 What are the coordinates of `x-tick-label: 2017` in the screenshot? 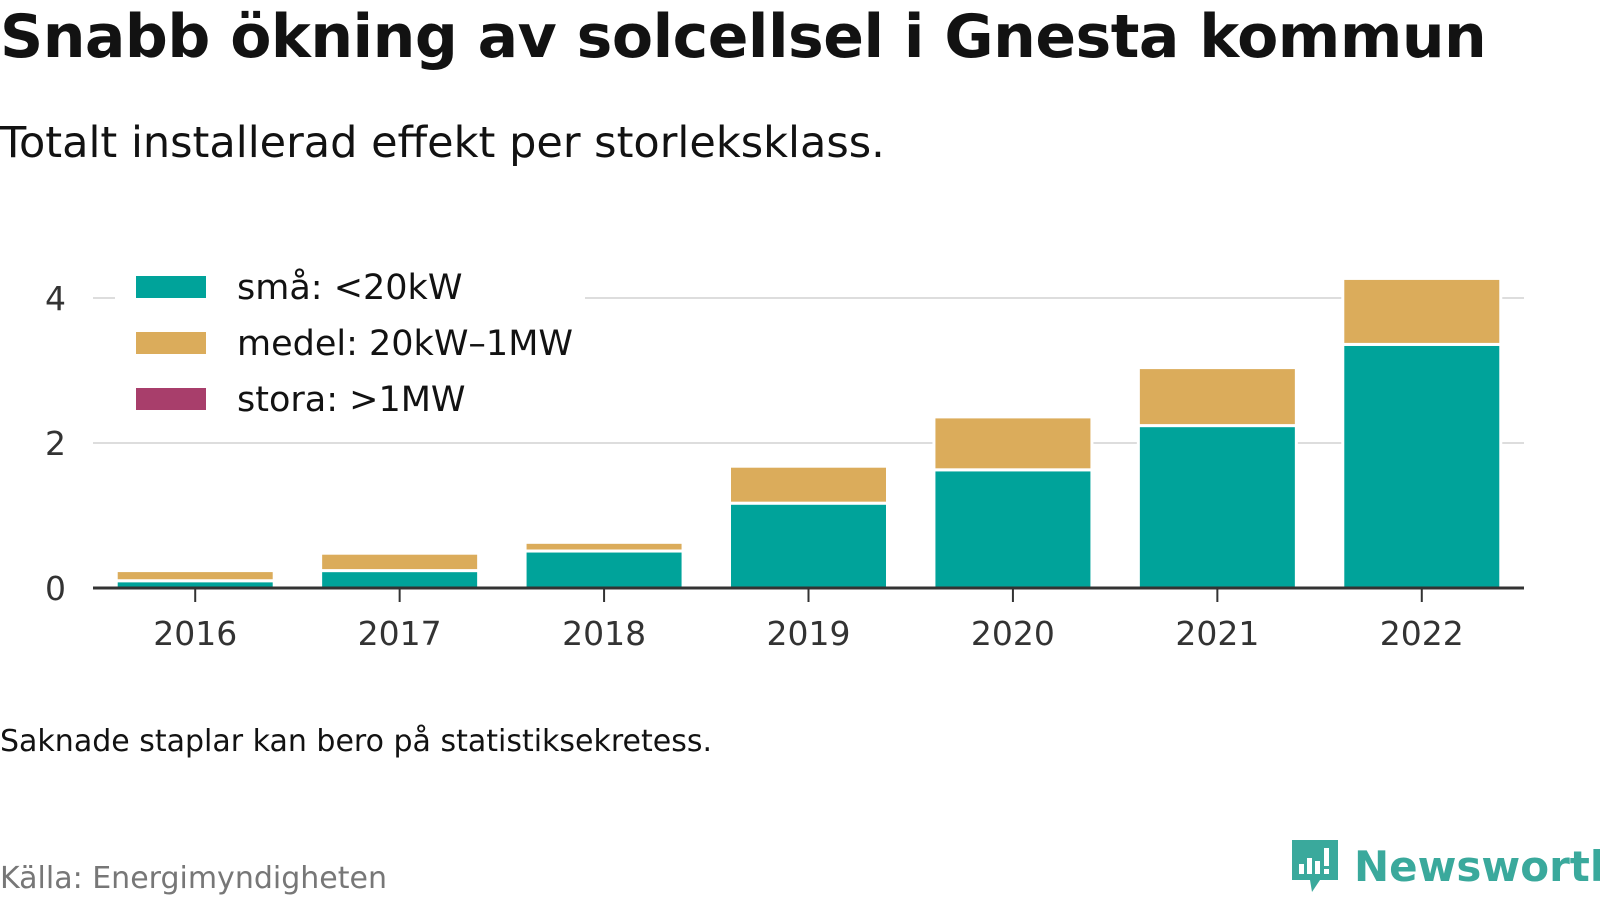 It's located at (400, 633).